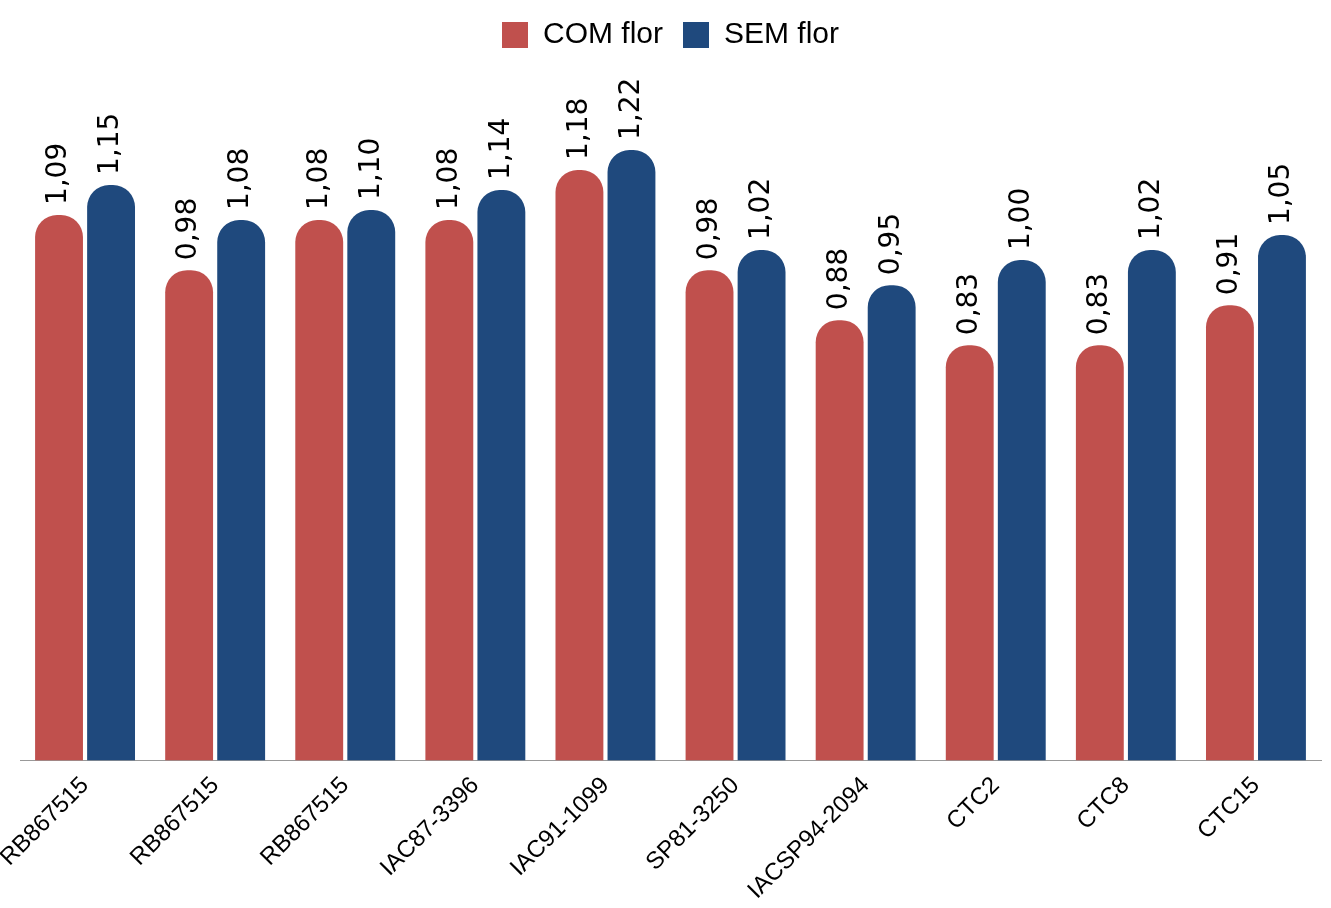  Describe the element at coordinates (1020, 219) in the screenshot. I see `data-label: 1,00` at that location.